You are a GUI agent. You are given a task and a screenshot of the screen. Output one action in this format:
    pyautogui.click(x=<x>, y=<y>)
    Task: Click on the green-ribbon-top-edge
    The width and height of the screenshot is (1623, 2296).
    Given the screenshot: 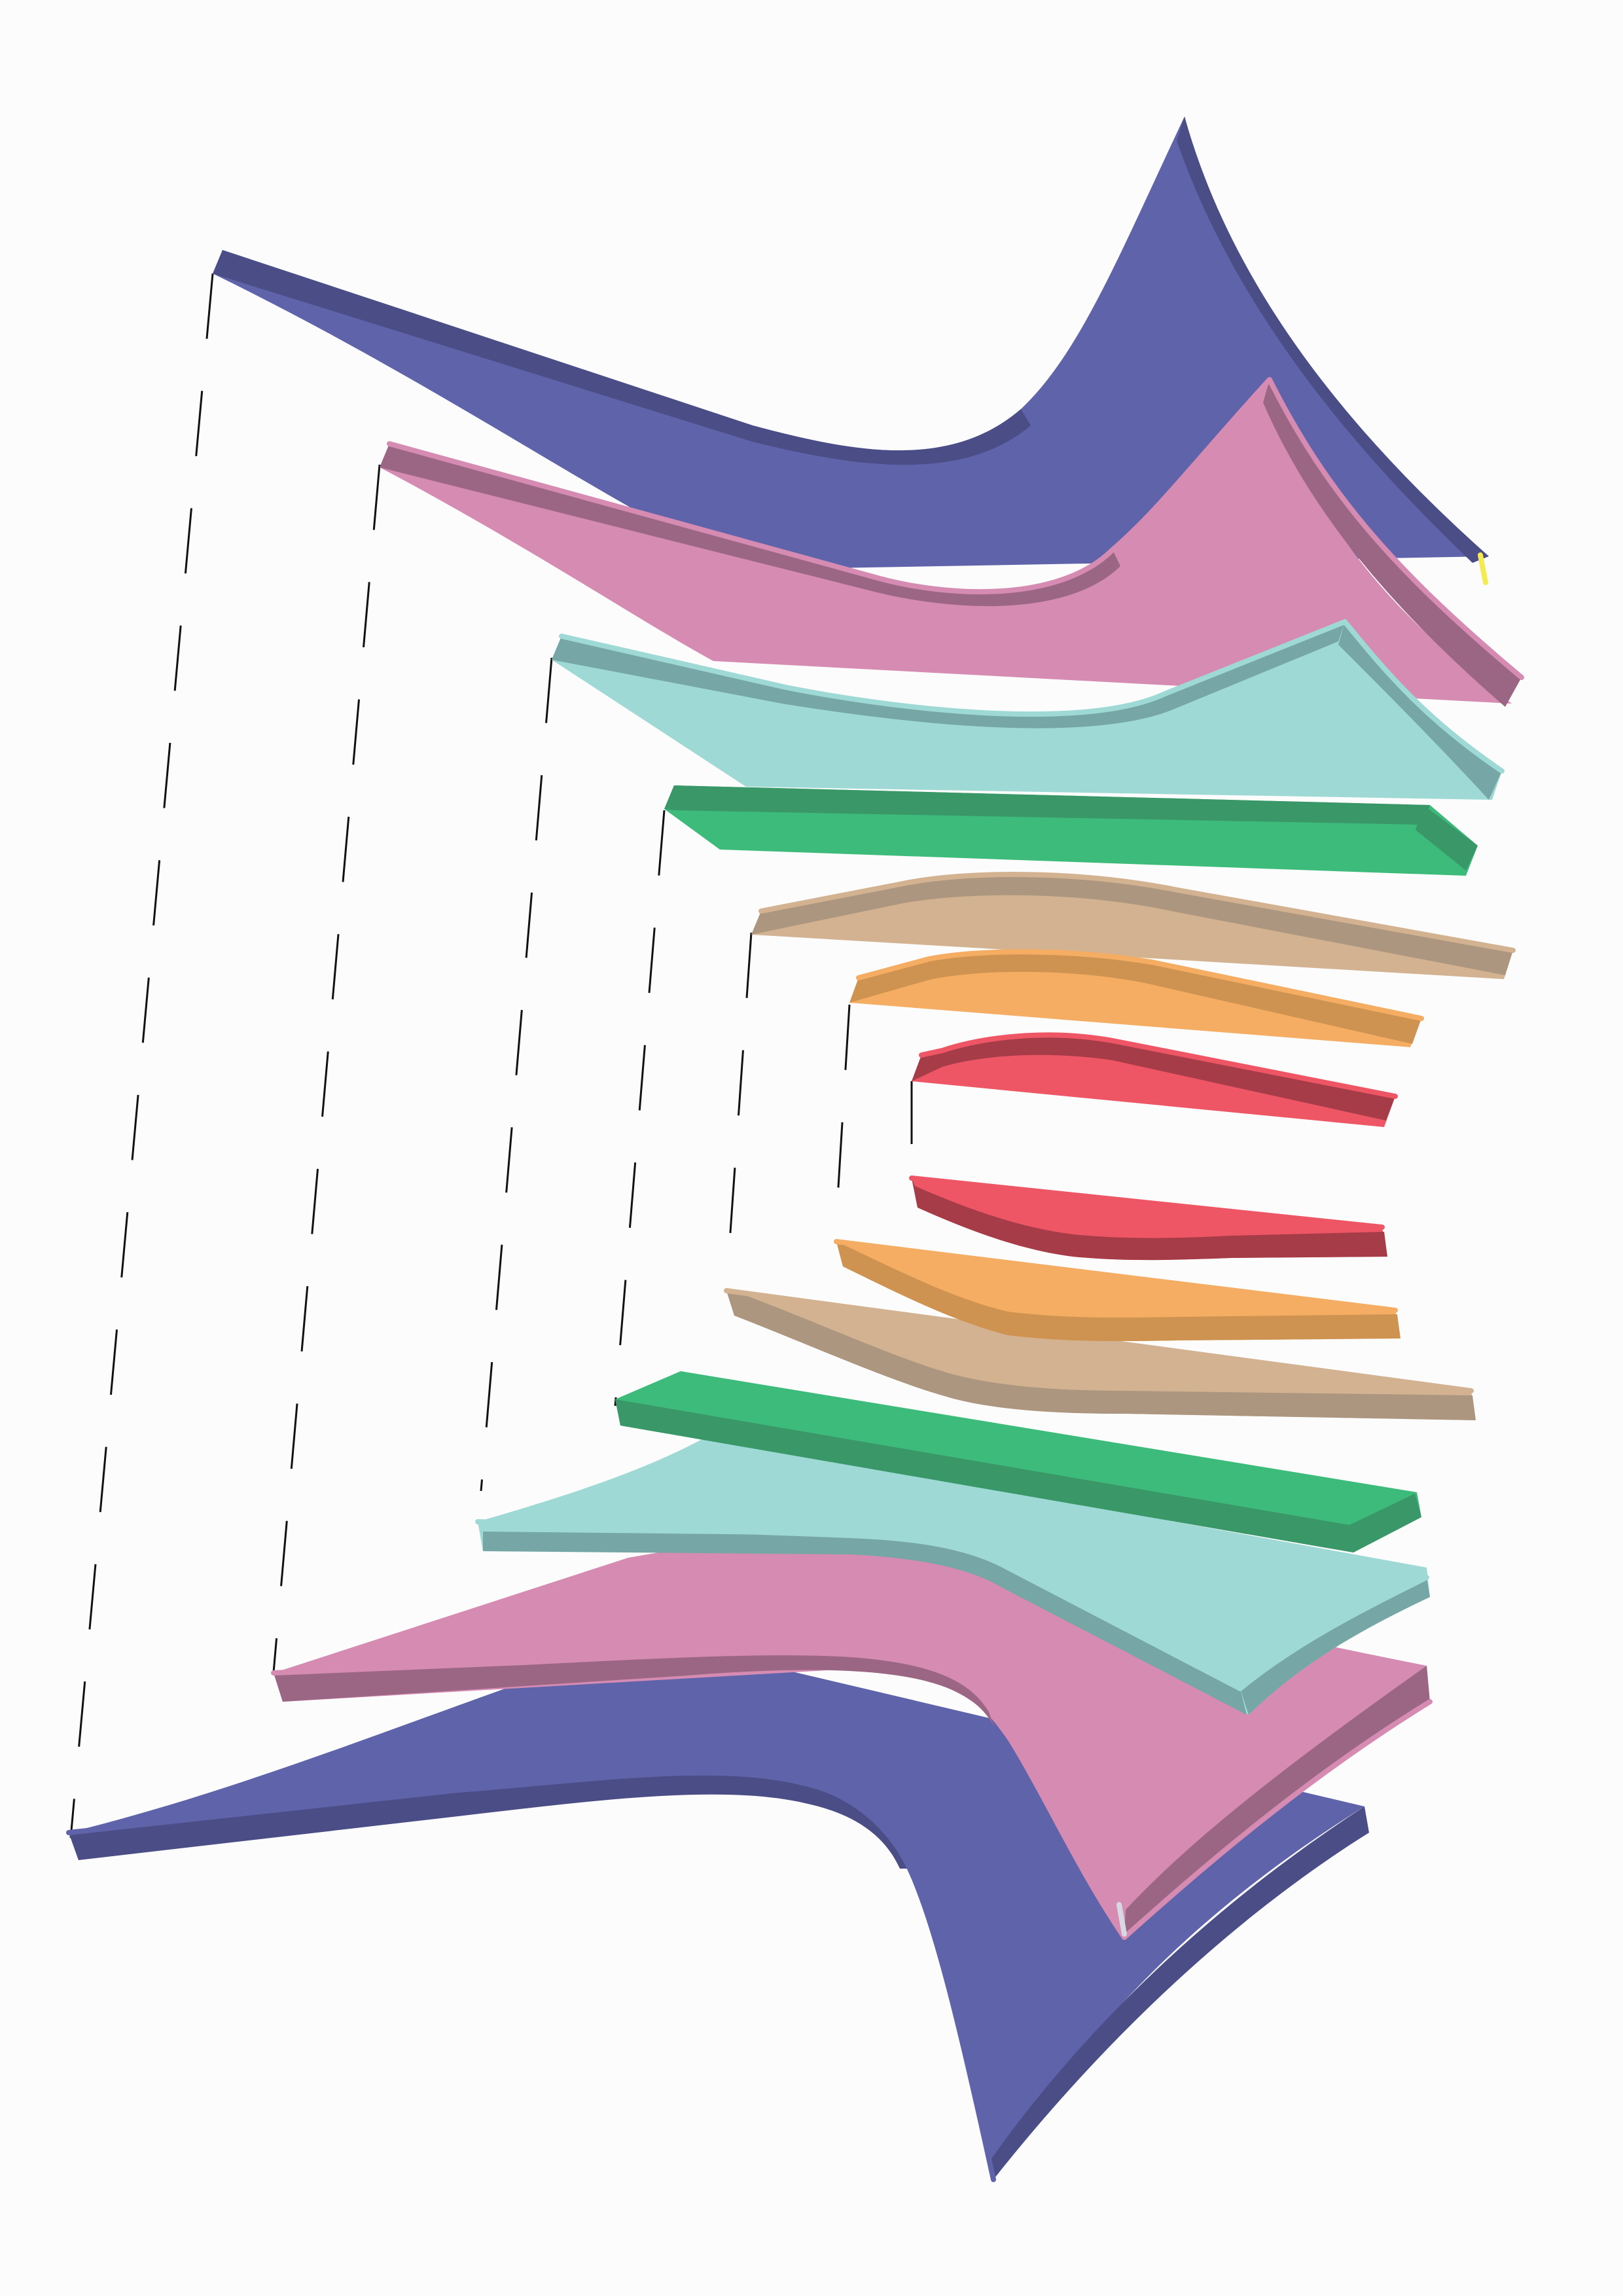 What is the action you would take?
    pyautogui.click(x=1047, y=805)
    